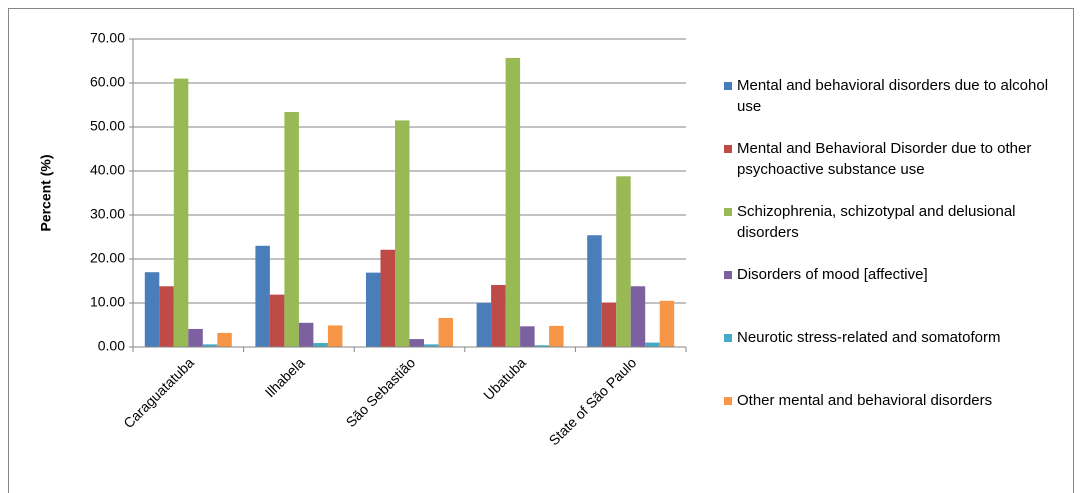 Image resolution: width=1081 pixels, height=493 pixels. Describe the element at coordinates (381, 392) in the screenshot. I see `x-tick-label: São Sebastião` at that location.